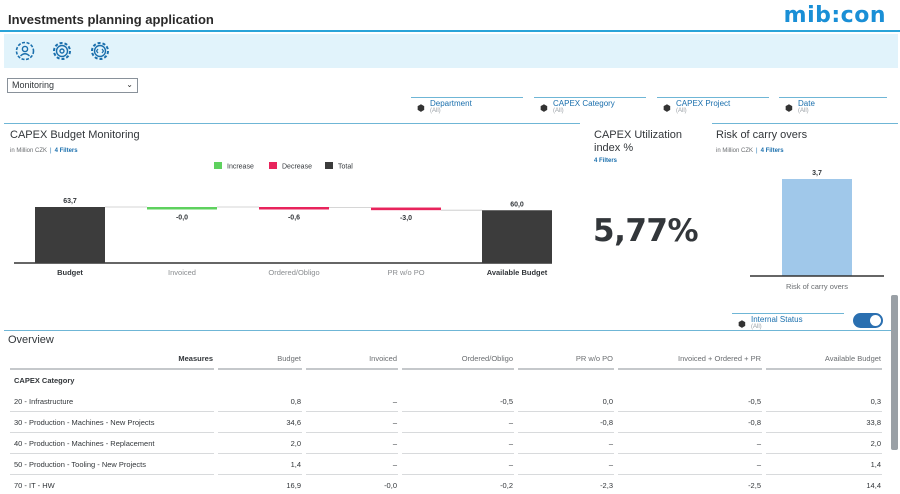  What do you see at coordinates (451, 103) in the screenshot?
I see `filter-name: Department` at bounding box center [451, 103].